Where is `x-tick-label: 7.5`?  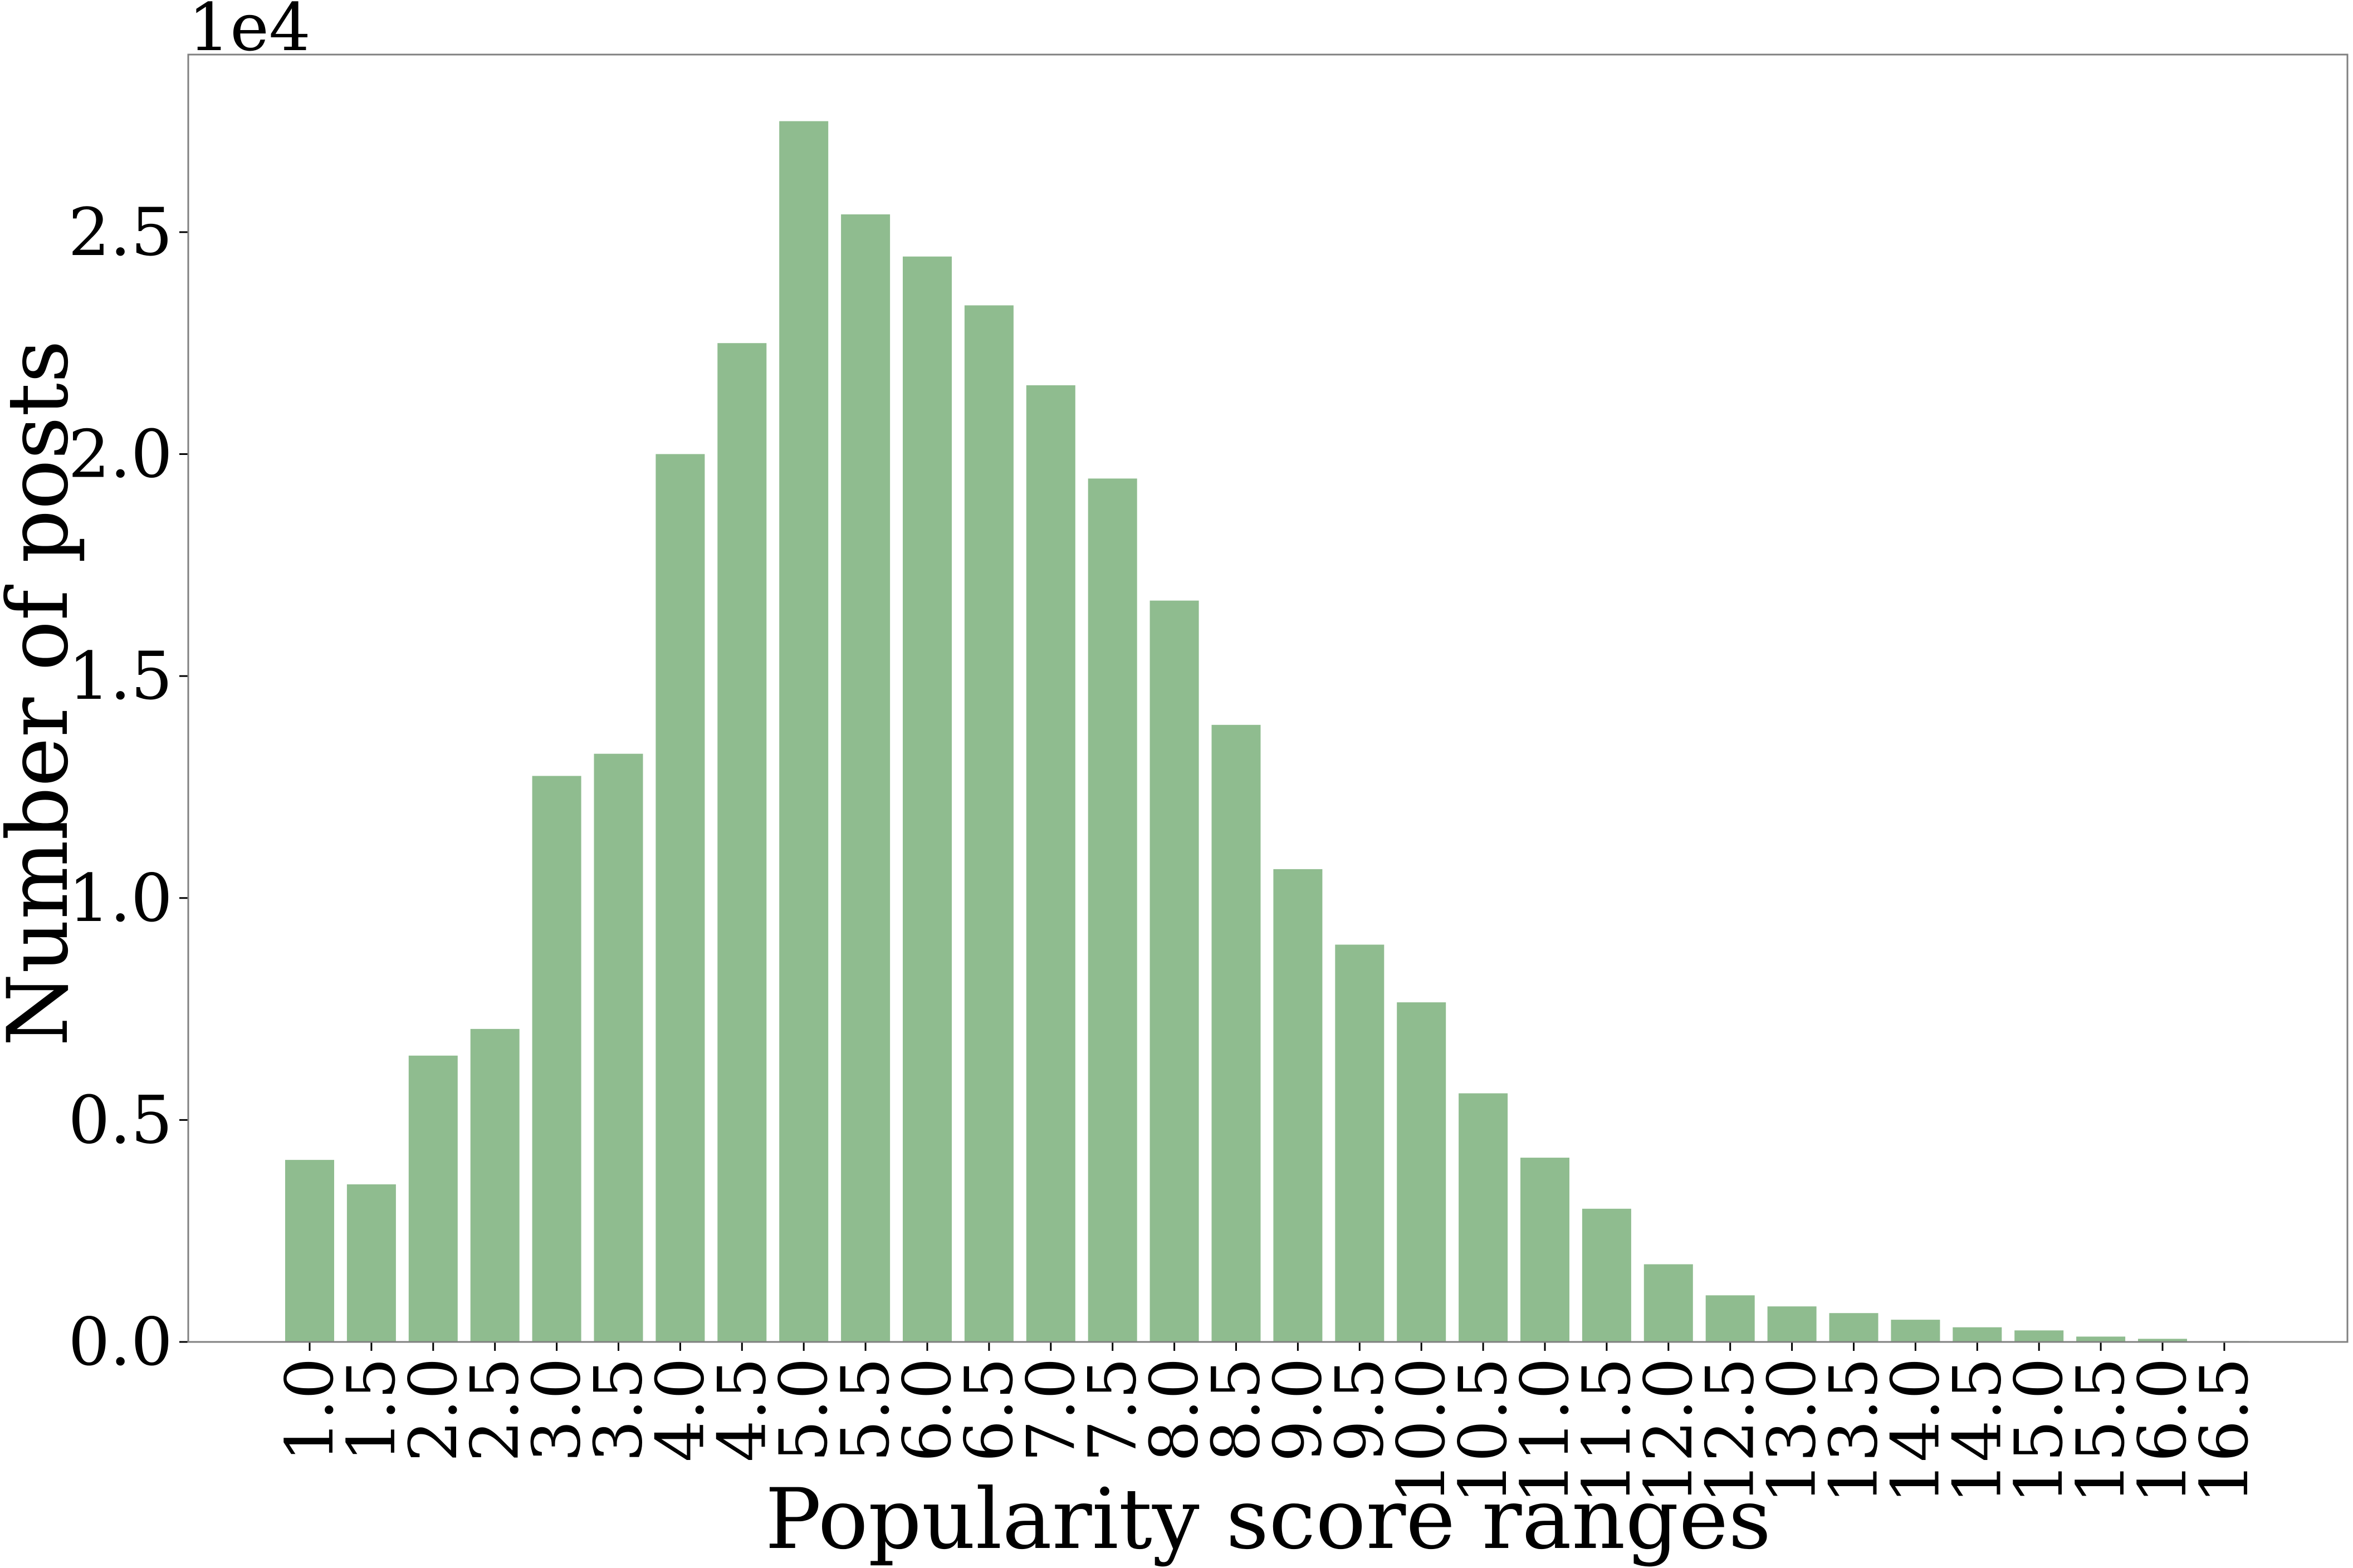 x-tick-label: 7.5 is located at coordinates (1112, 1410).